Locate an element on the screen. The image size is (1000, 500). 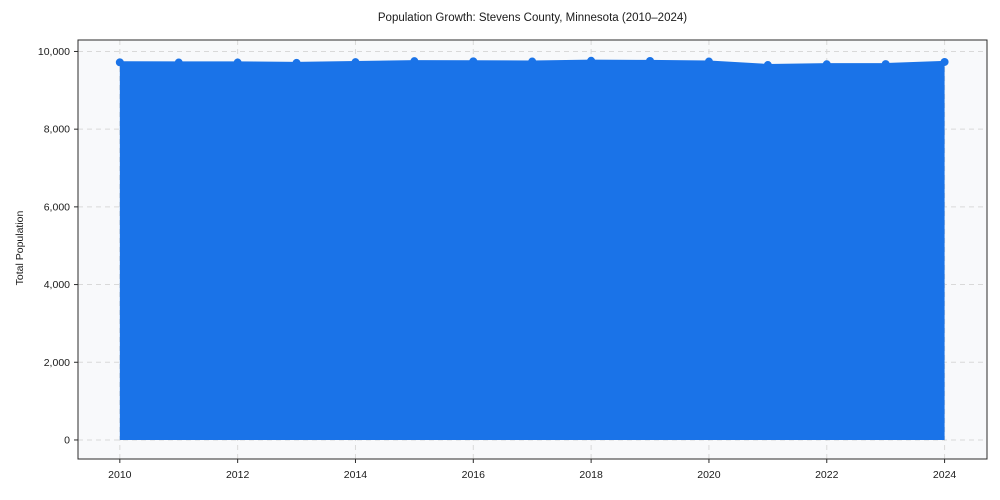
y-axis-label: Total Population is located at coordinates (20, 248).